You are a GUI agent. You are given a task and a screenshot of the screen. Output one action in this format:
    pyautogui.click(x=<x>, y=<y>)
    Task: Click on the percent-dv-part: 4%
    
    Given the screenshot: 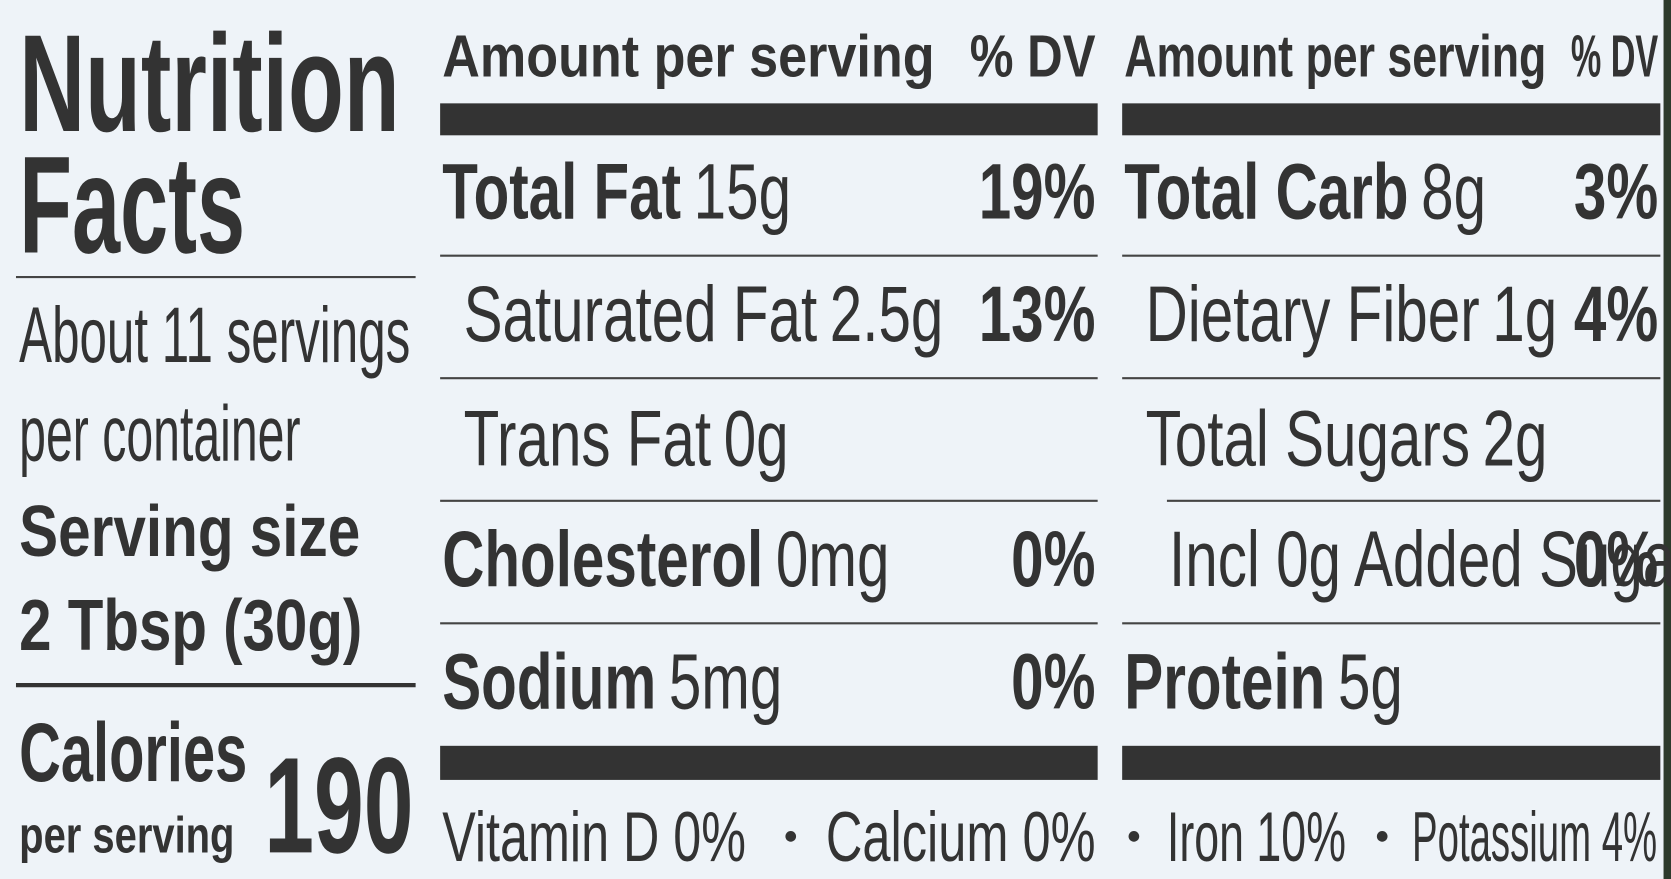 What is the action you would take?
    pyautogui.click(x=1616, y=313)
    